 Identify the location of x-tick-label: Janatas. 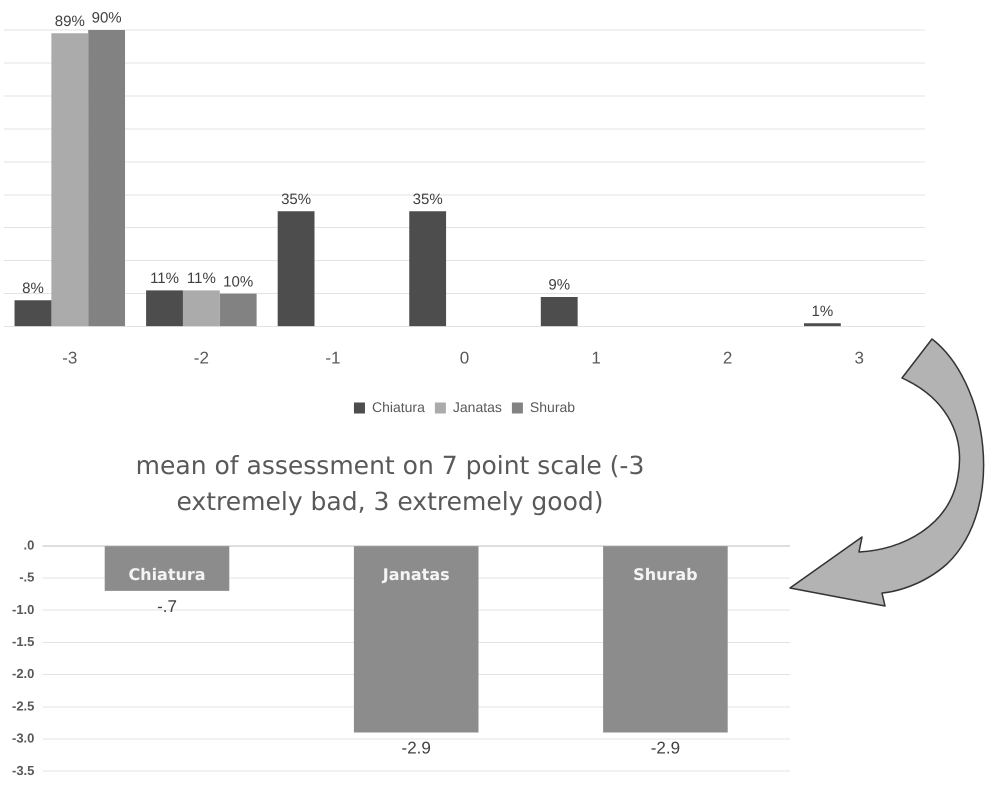
(416, 574).